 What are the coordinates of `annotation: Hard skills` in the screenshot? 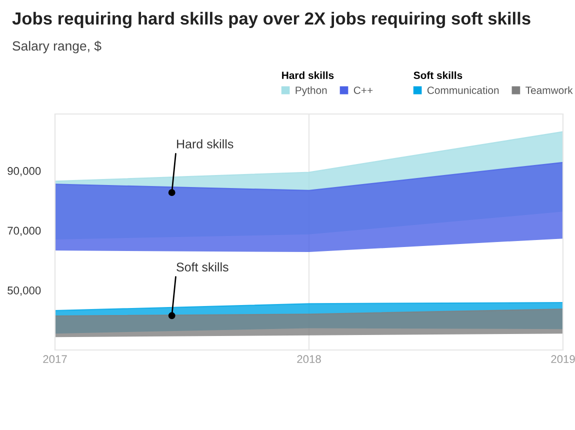 It's located at (205, 143).